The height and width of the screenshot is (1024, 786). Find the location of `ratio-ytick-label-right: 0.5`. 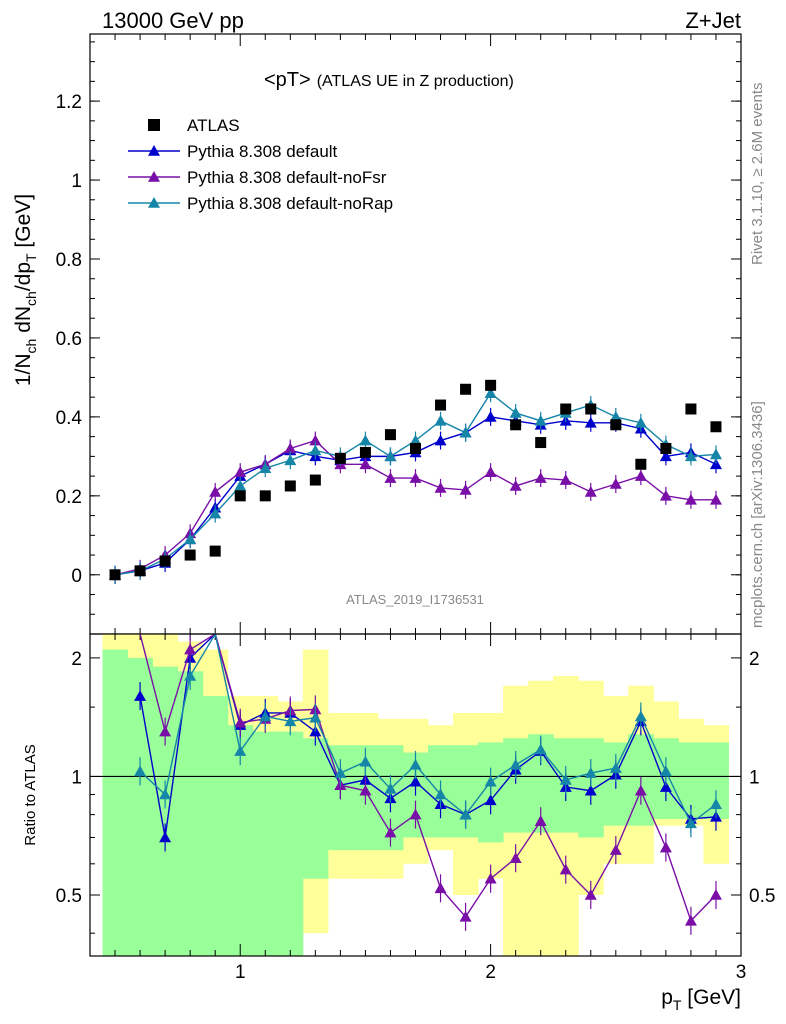

ratio-ytick-label-right: 0.5 is located at coordinates (762, 896).